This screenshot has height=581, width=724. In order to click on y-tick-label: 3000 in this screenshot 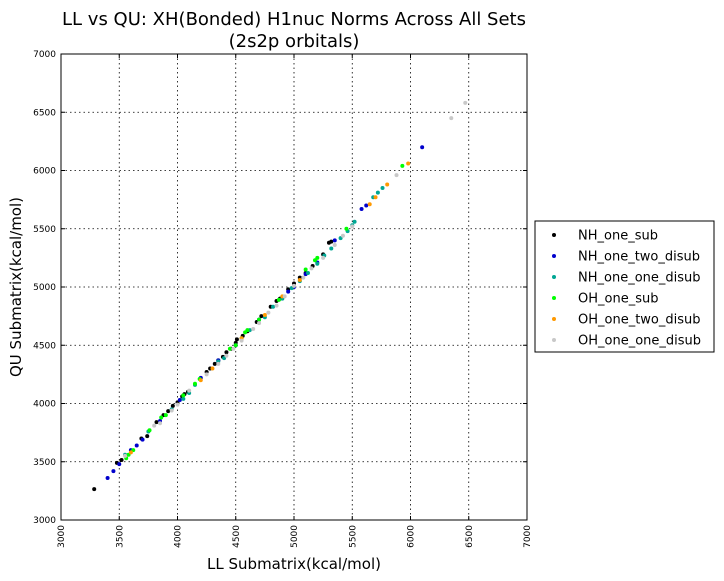, I will do `click(44, 521)`.